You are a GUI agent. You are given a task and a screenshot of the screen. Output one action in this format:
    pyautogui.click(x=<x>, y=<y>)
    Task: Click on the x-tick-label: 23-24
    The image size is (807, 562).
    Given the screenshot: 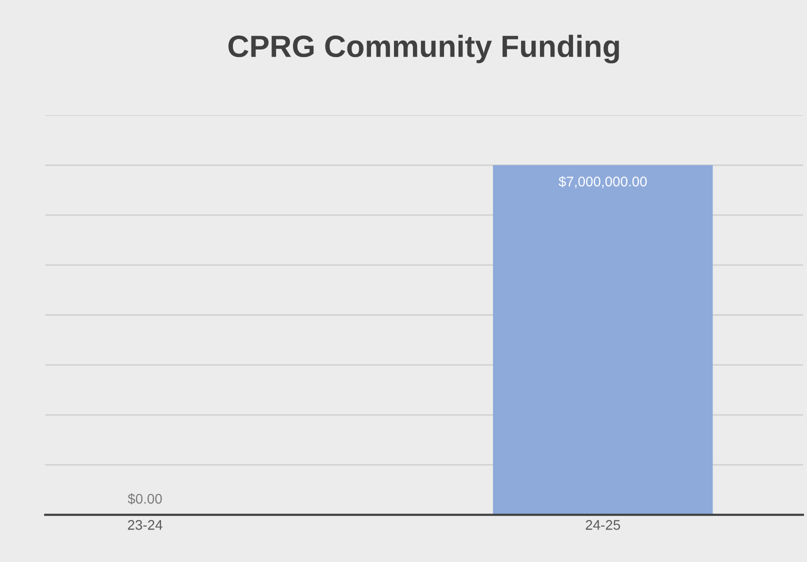 What is the action you would take?
    pyautogui.click(x=145, y=525)
    